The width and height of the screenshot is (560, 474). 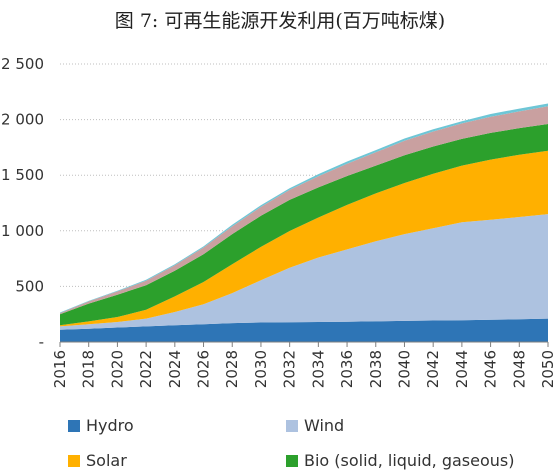 What do you see at coordinates (204, 369) in the screenshot?
I see `x-tick-label: 2026` at bounding box center [204, 369].